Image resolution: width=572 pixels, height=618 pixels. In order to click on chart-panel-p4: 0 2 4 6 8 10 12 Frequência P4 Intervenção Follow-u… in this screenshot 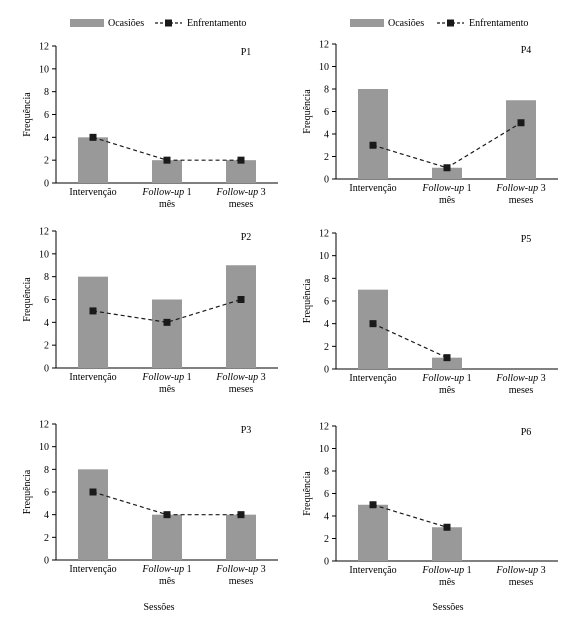, I will do `click(430, 123)`.